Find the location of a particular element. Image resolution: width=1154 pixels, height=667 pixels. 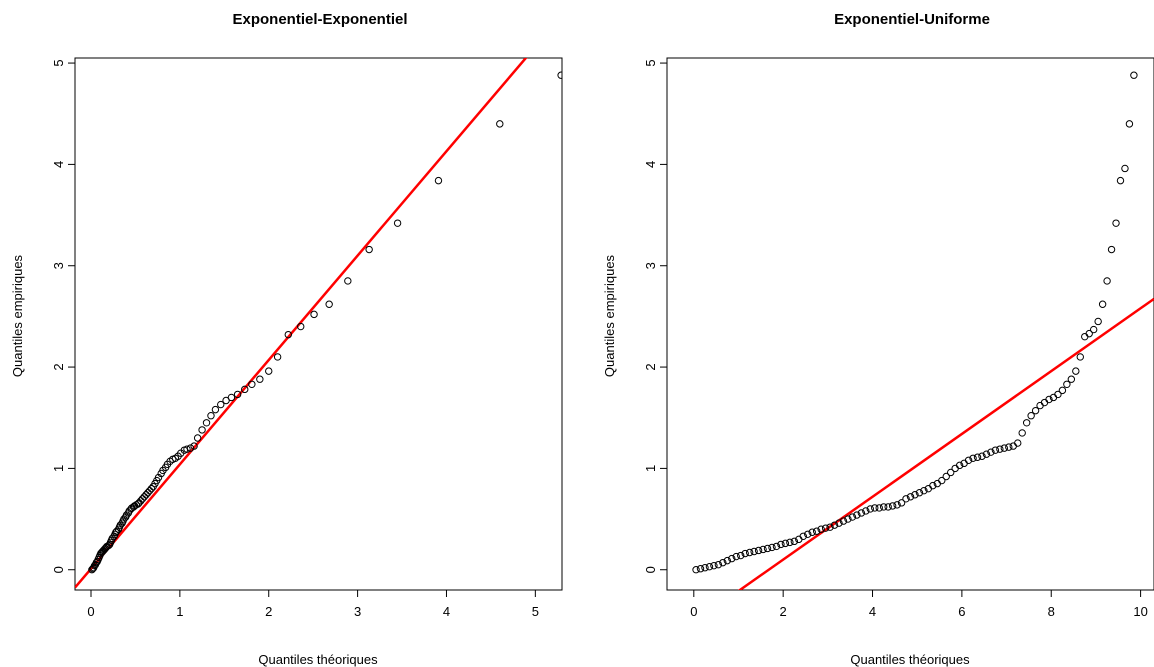

x-tick-label: 10 is located at coordinates (1140, 611).